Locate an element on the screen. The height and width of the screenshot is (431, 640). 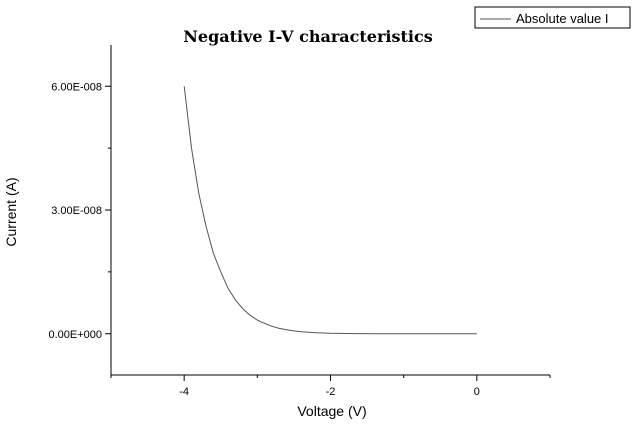
legend: Absolute value I is located at coordinates (552, 17).